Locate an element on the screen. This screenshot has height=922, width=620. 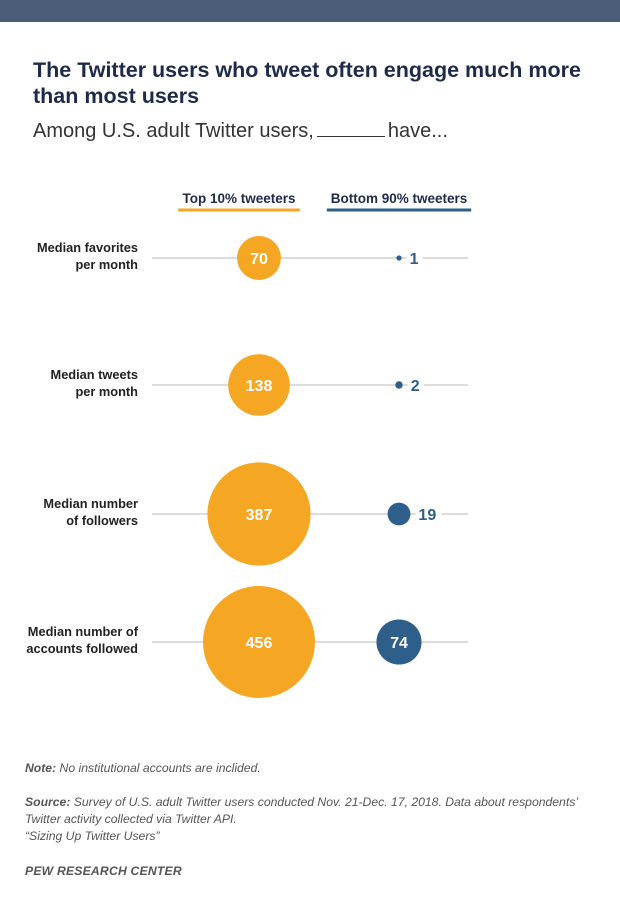
source-label: Source: is located at coordinates (48, 802).